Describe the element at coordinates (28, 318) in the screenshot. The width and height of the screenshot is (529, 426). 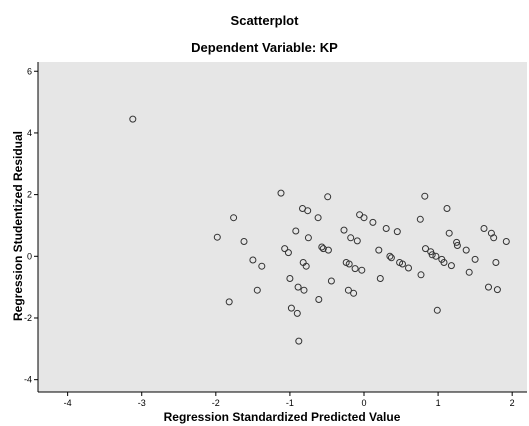
I see `y-tick-label: -2` at that location.